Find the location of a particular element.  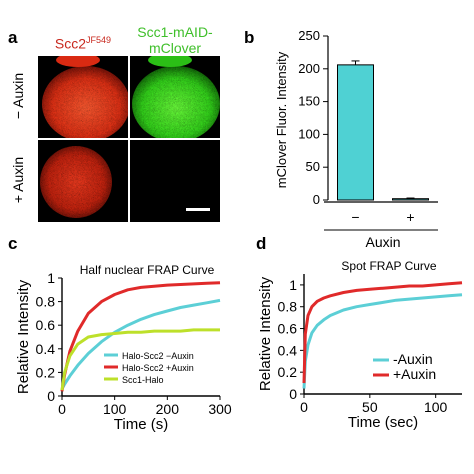

legend-label: Halo-Scc2 −Auxin is located at coordinates (158, 356).